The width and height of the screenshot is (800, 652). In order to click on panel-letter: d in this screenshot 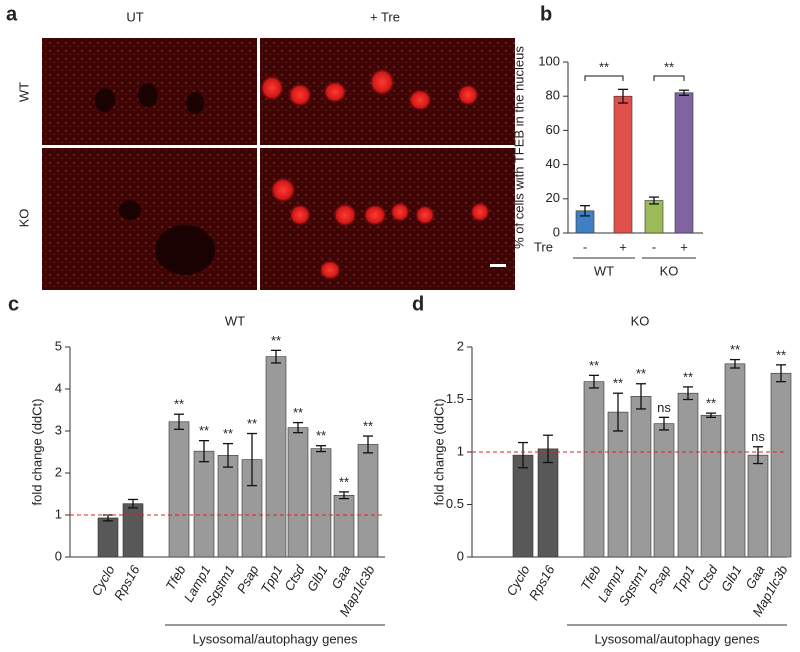, I will do `click(418, 304)`.